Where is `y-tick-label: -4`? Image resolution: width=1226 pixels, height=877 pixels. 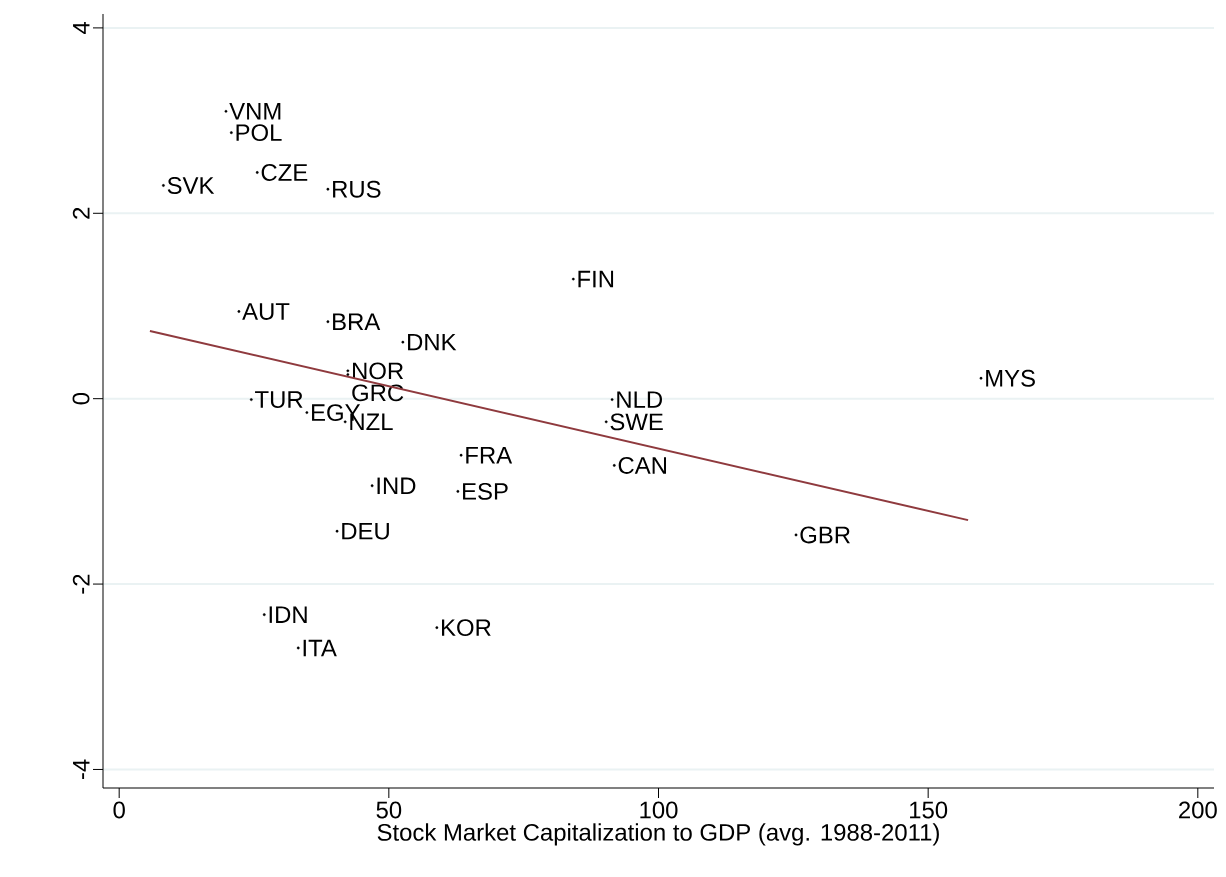
y-tick-label: -4 is located at coordinates (81, 769).